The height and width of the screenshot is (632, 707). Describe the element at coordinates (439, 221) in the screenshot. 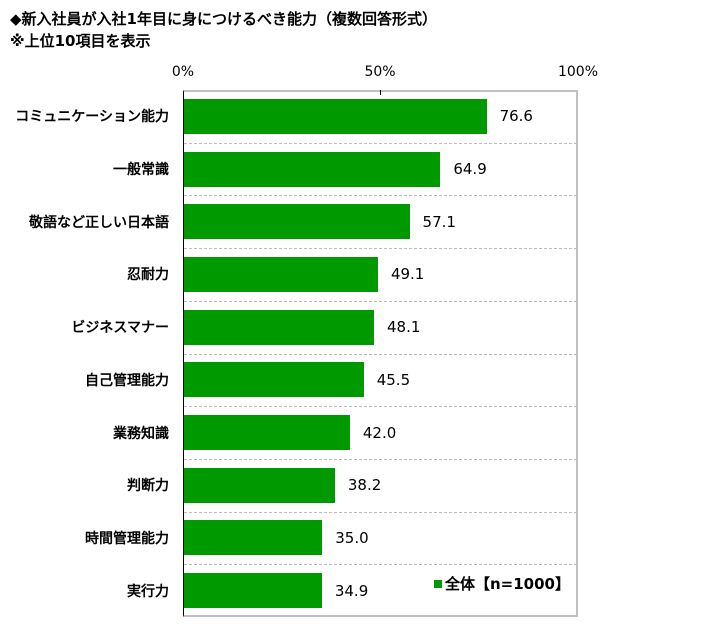

I see `value-label: 57.1` at that location.